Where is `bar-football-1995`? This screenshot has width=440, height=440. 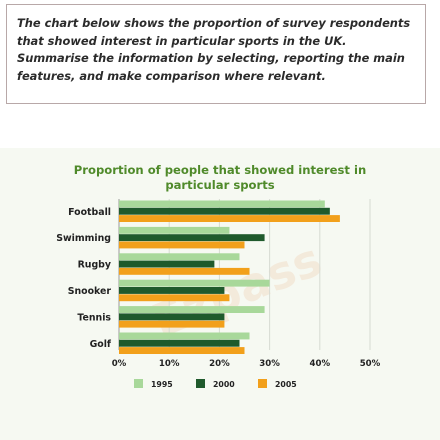 bar-football-1995 is located at coordinates (222, 204).